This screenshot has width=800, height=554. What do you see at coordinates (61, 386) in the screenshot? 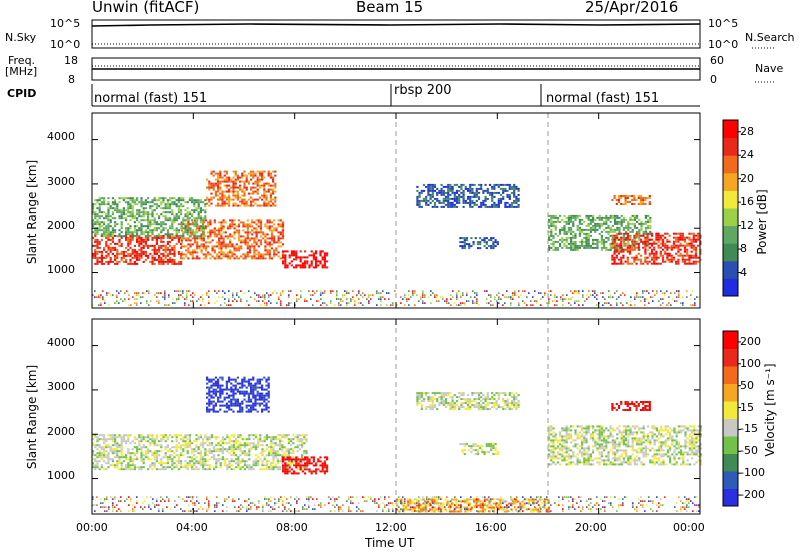
I see `velocity-ytick-3000: 3000` at bounding box center [61, 386].